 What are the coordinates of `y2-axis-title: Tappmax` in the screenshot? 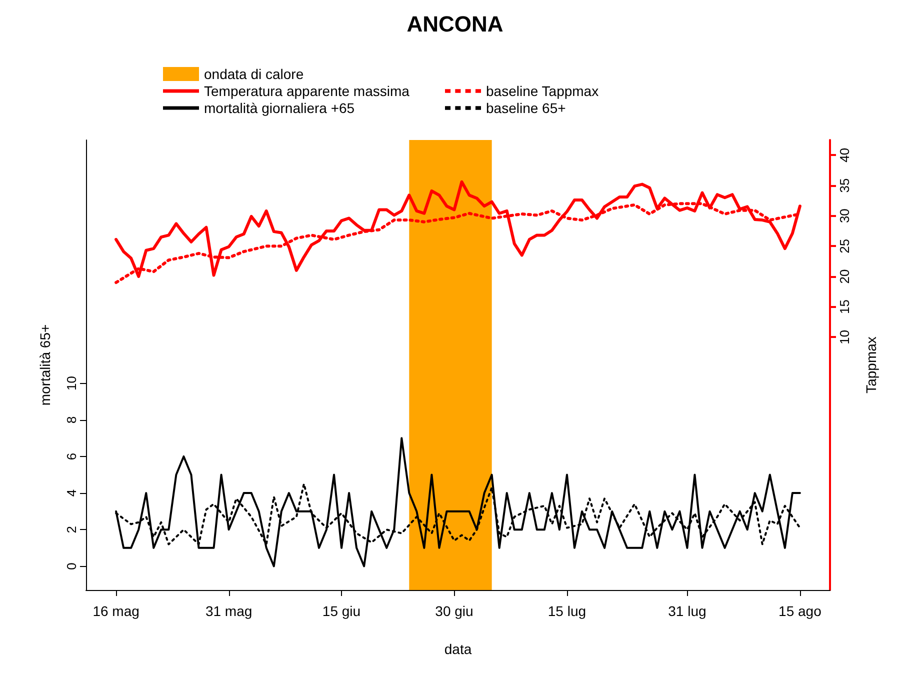 It's located at (871, 365).